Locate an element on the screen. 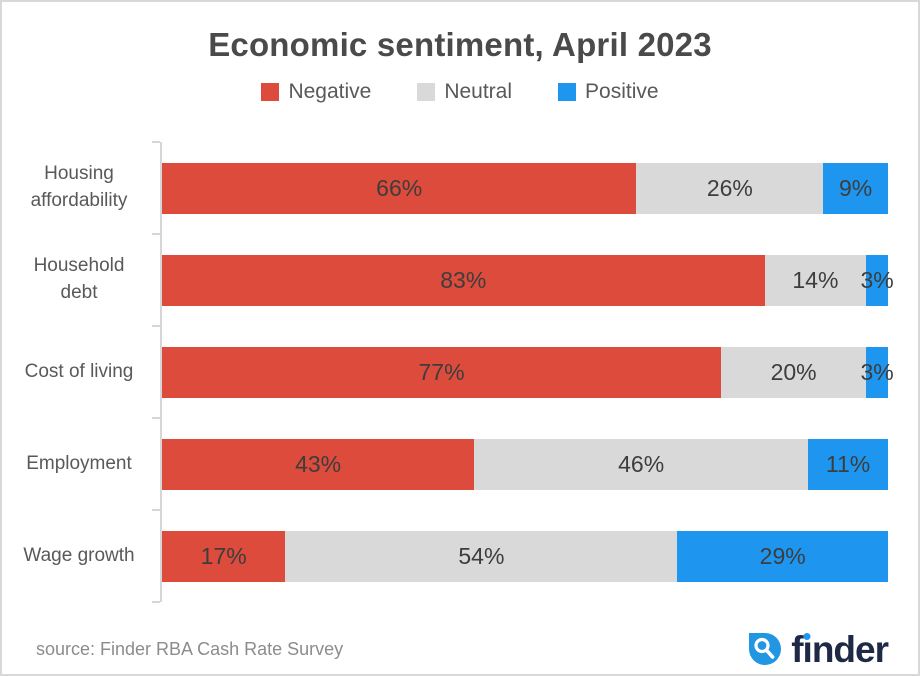 This screenshot has width=920, height=676. bar-track: 43% 46% 11% is located at coordinates (525, 464).